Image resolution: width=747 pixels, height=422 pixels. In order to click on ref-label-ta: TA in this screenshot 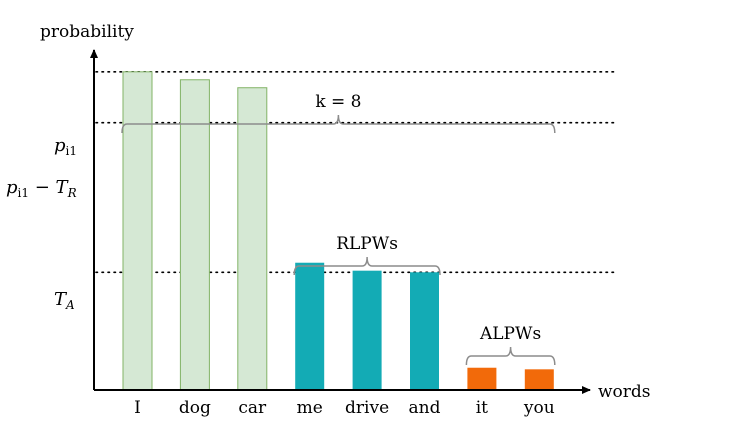, I will do `click(64, 300)`.